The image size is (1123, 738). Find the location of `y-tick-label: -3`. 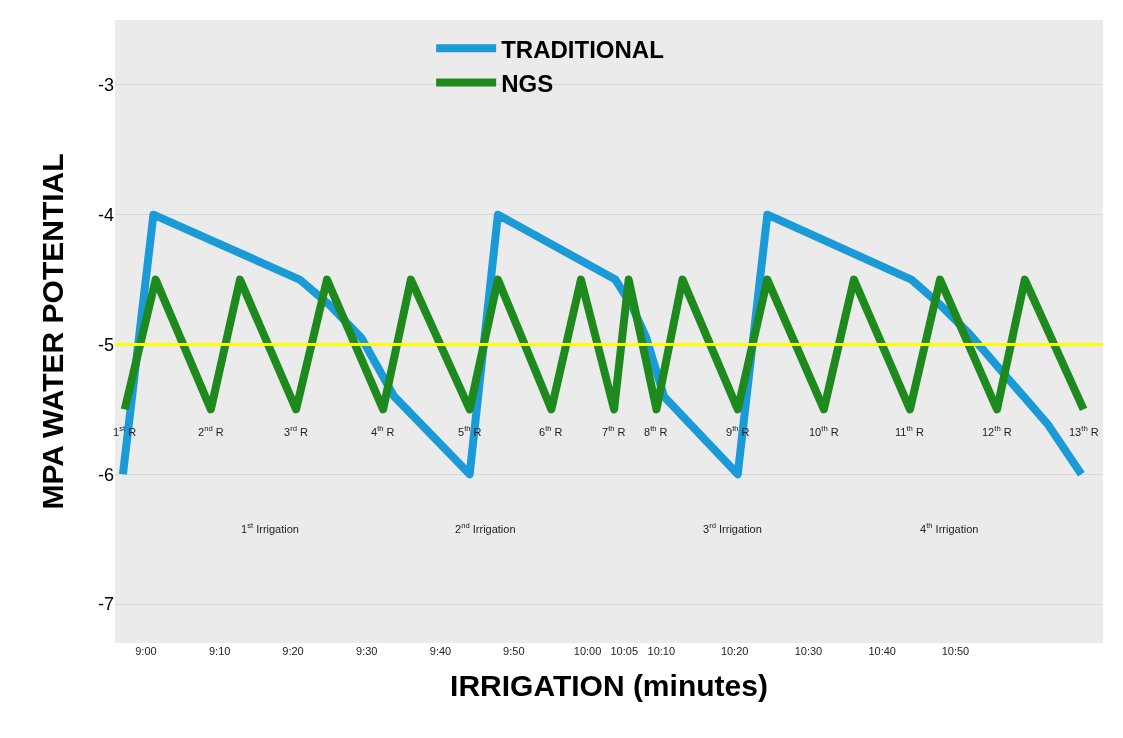

y-tick-label: -3 is located at coordinates (105, 85).